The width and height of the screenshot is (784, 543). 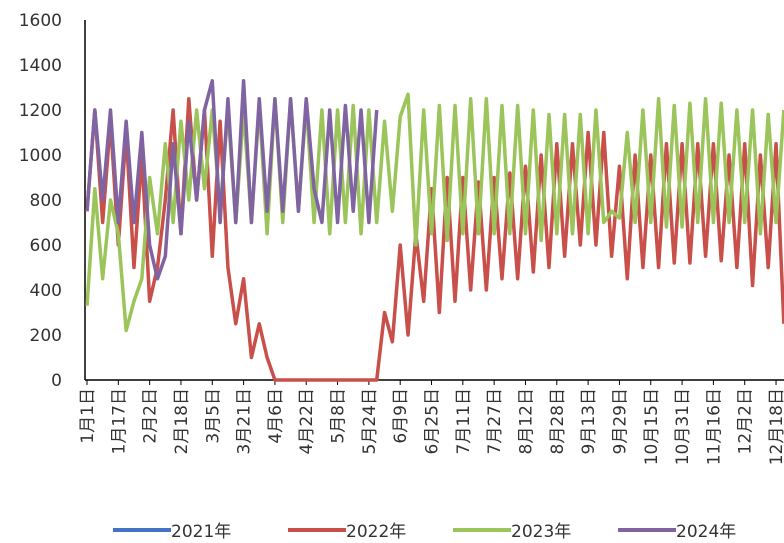 What do you see at coordinates (46, 201) in the screenshot?
I see `y-tick-label: 800` at bounding box center [46, 201].